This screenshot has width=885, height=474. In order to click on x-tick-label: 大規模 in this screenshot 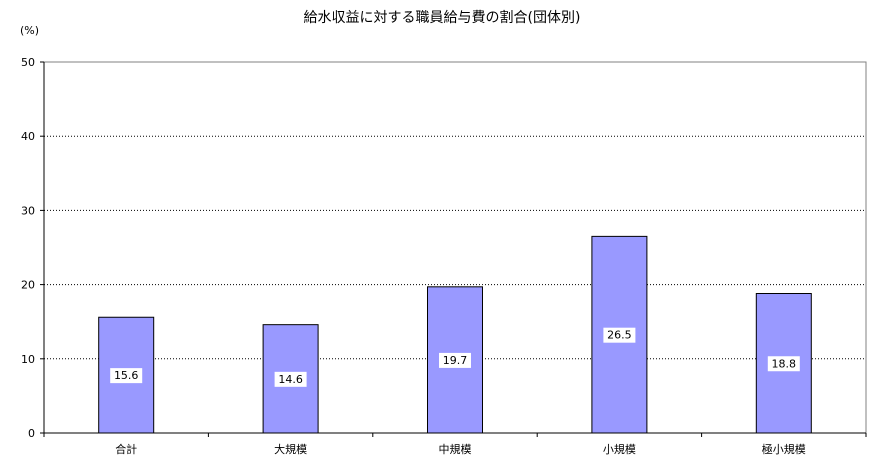, I will do `click(290, 449)`.